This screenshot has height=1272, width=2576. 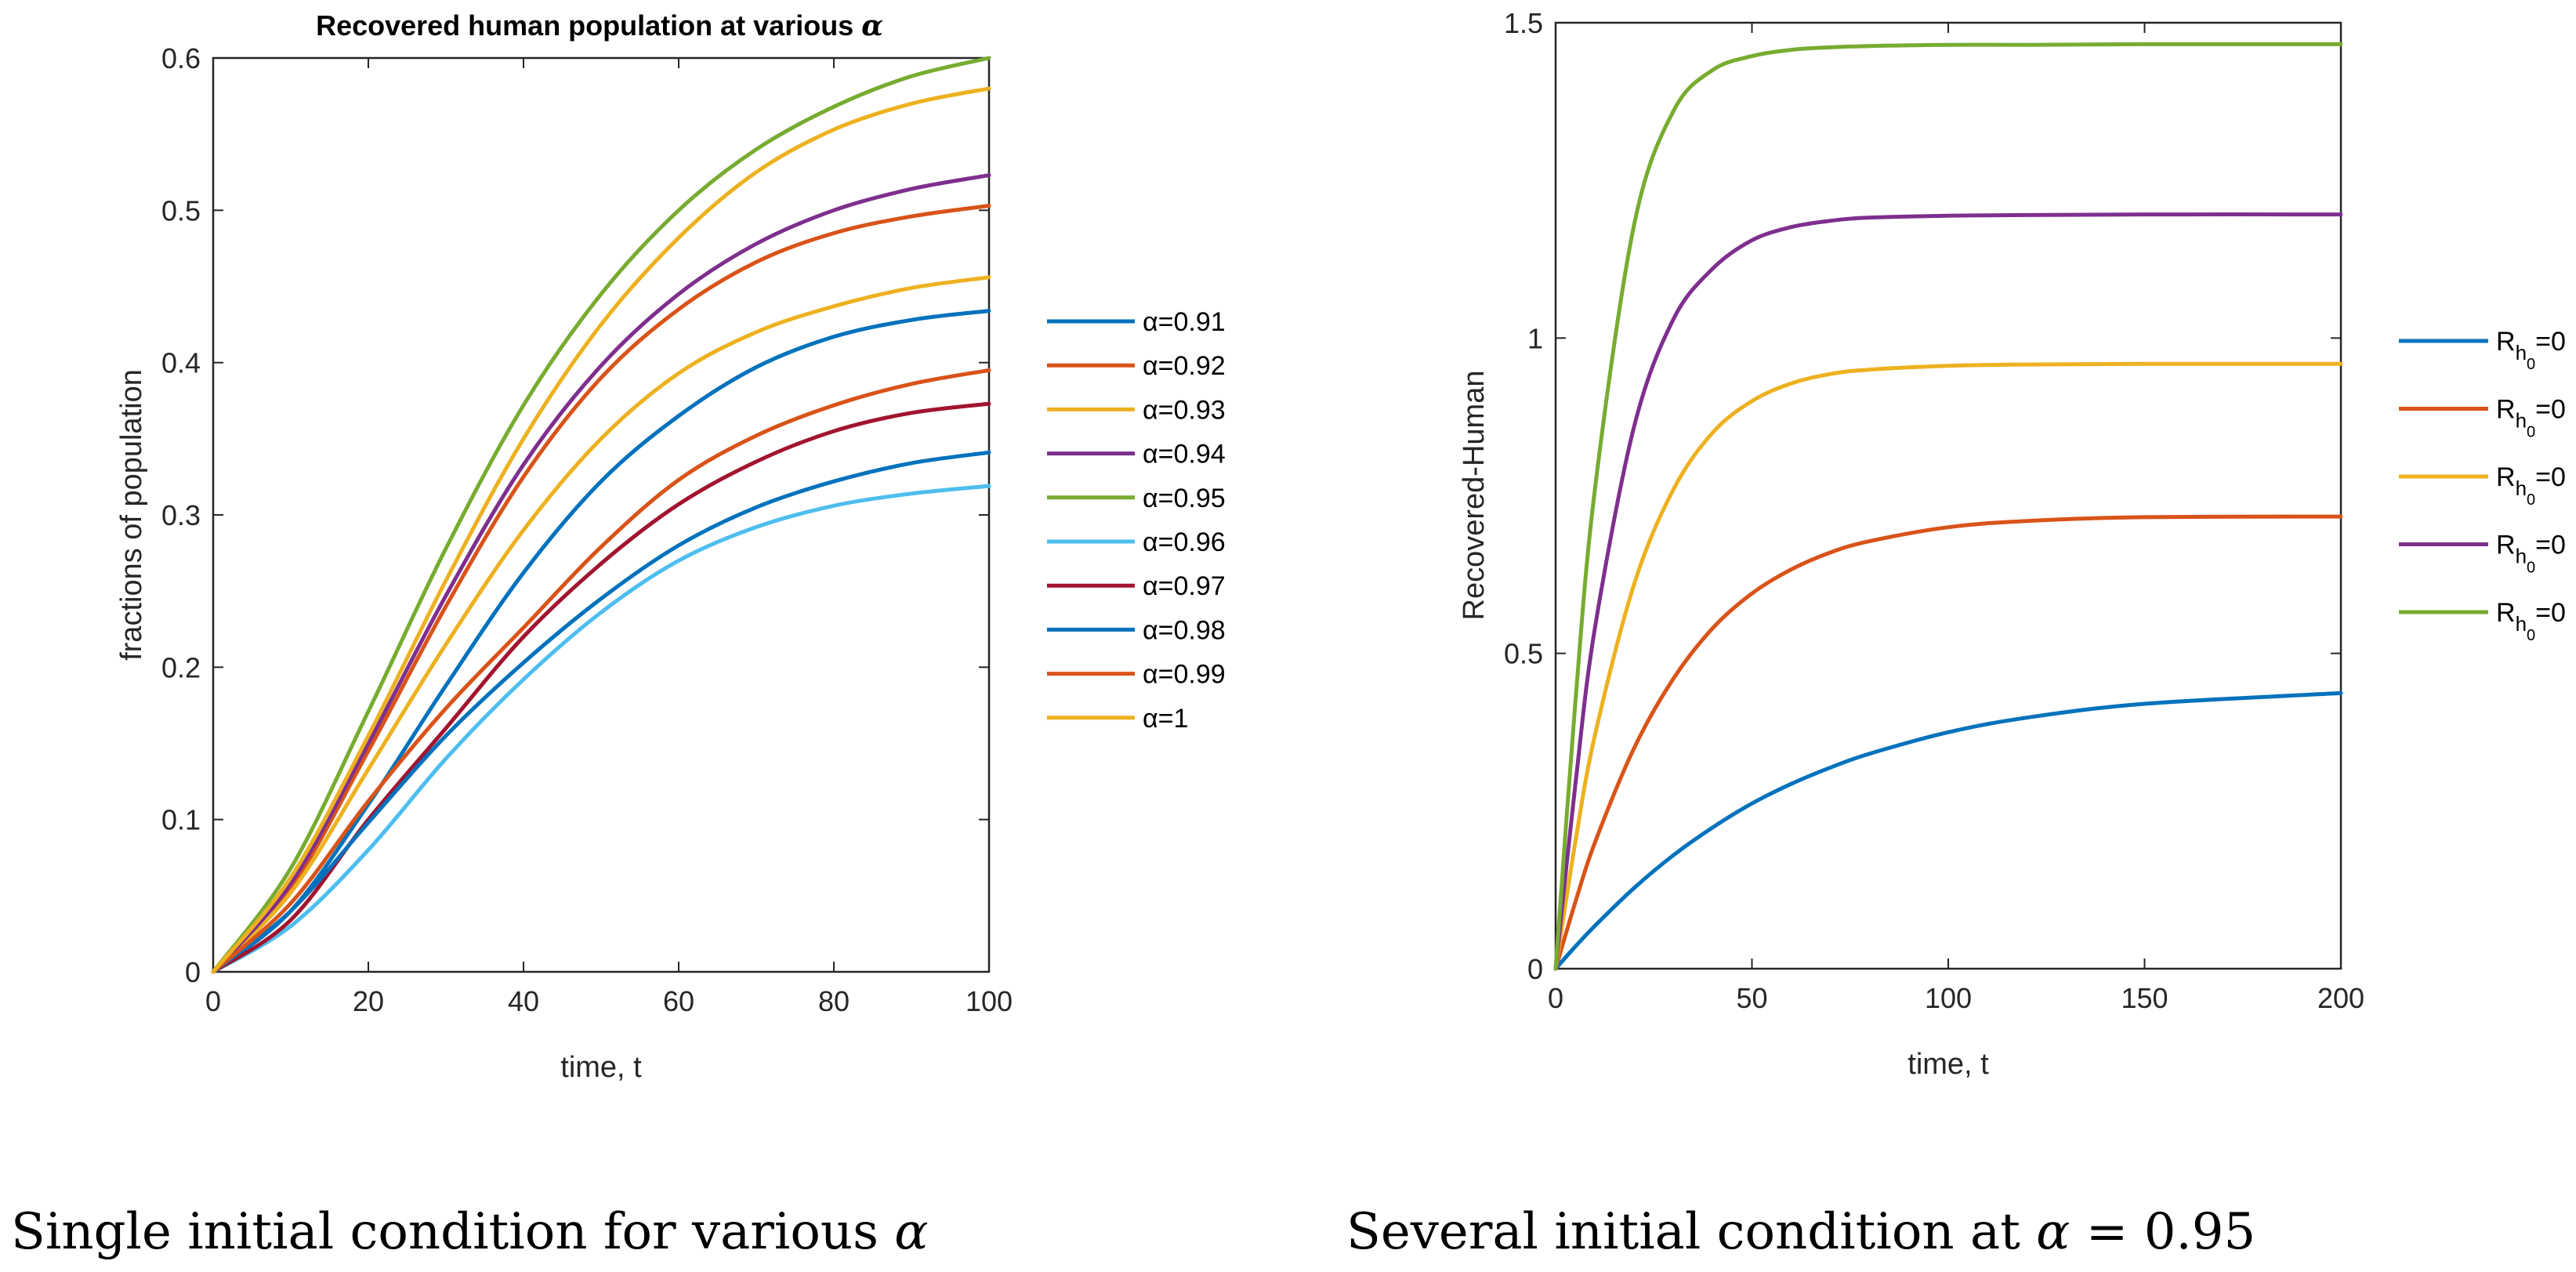 What do you see at coordinates (181, 363) in the screenshot?
I see `y-tick-label: 0.4` at bounding box center [181, 363].